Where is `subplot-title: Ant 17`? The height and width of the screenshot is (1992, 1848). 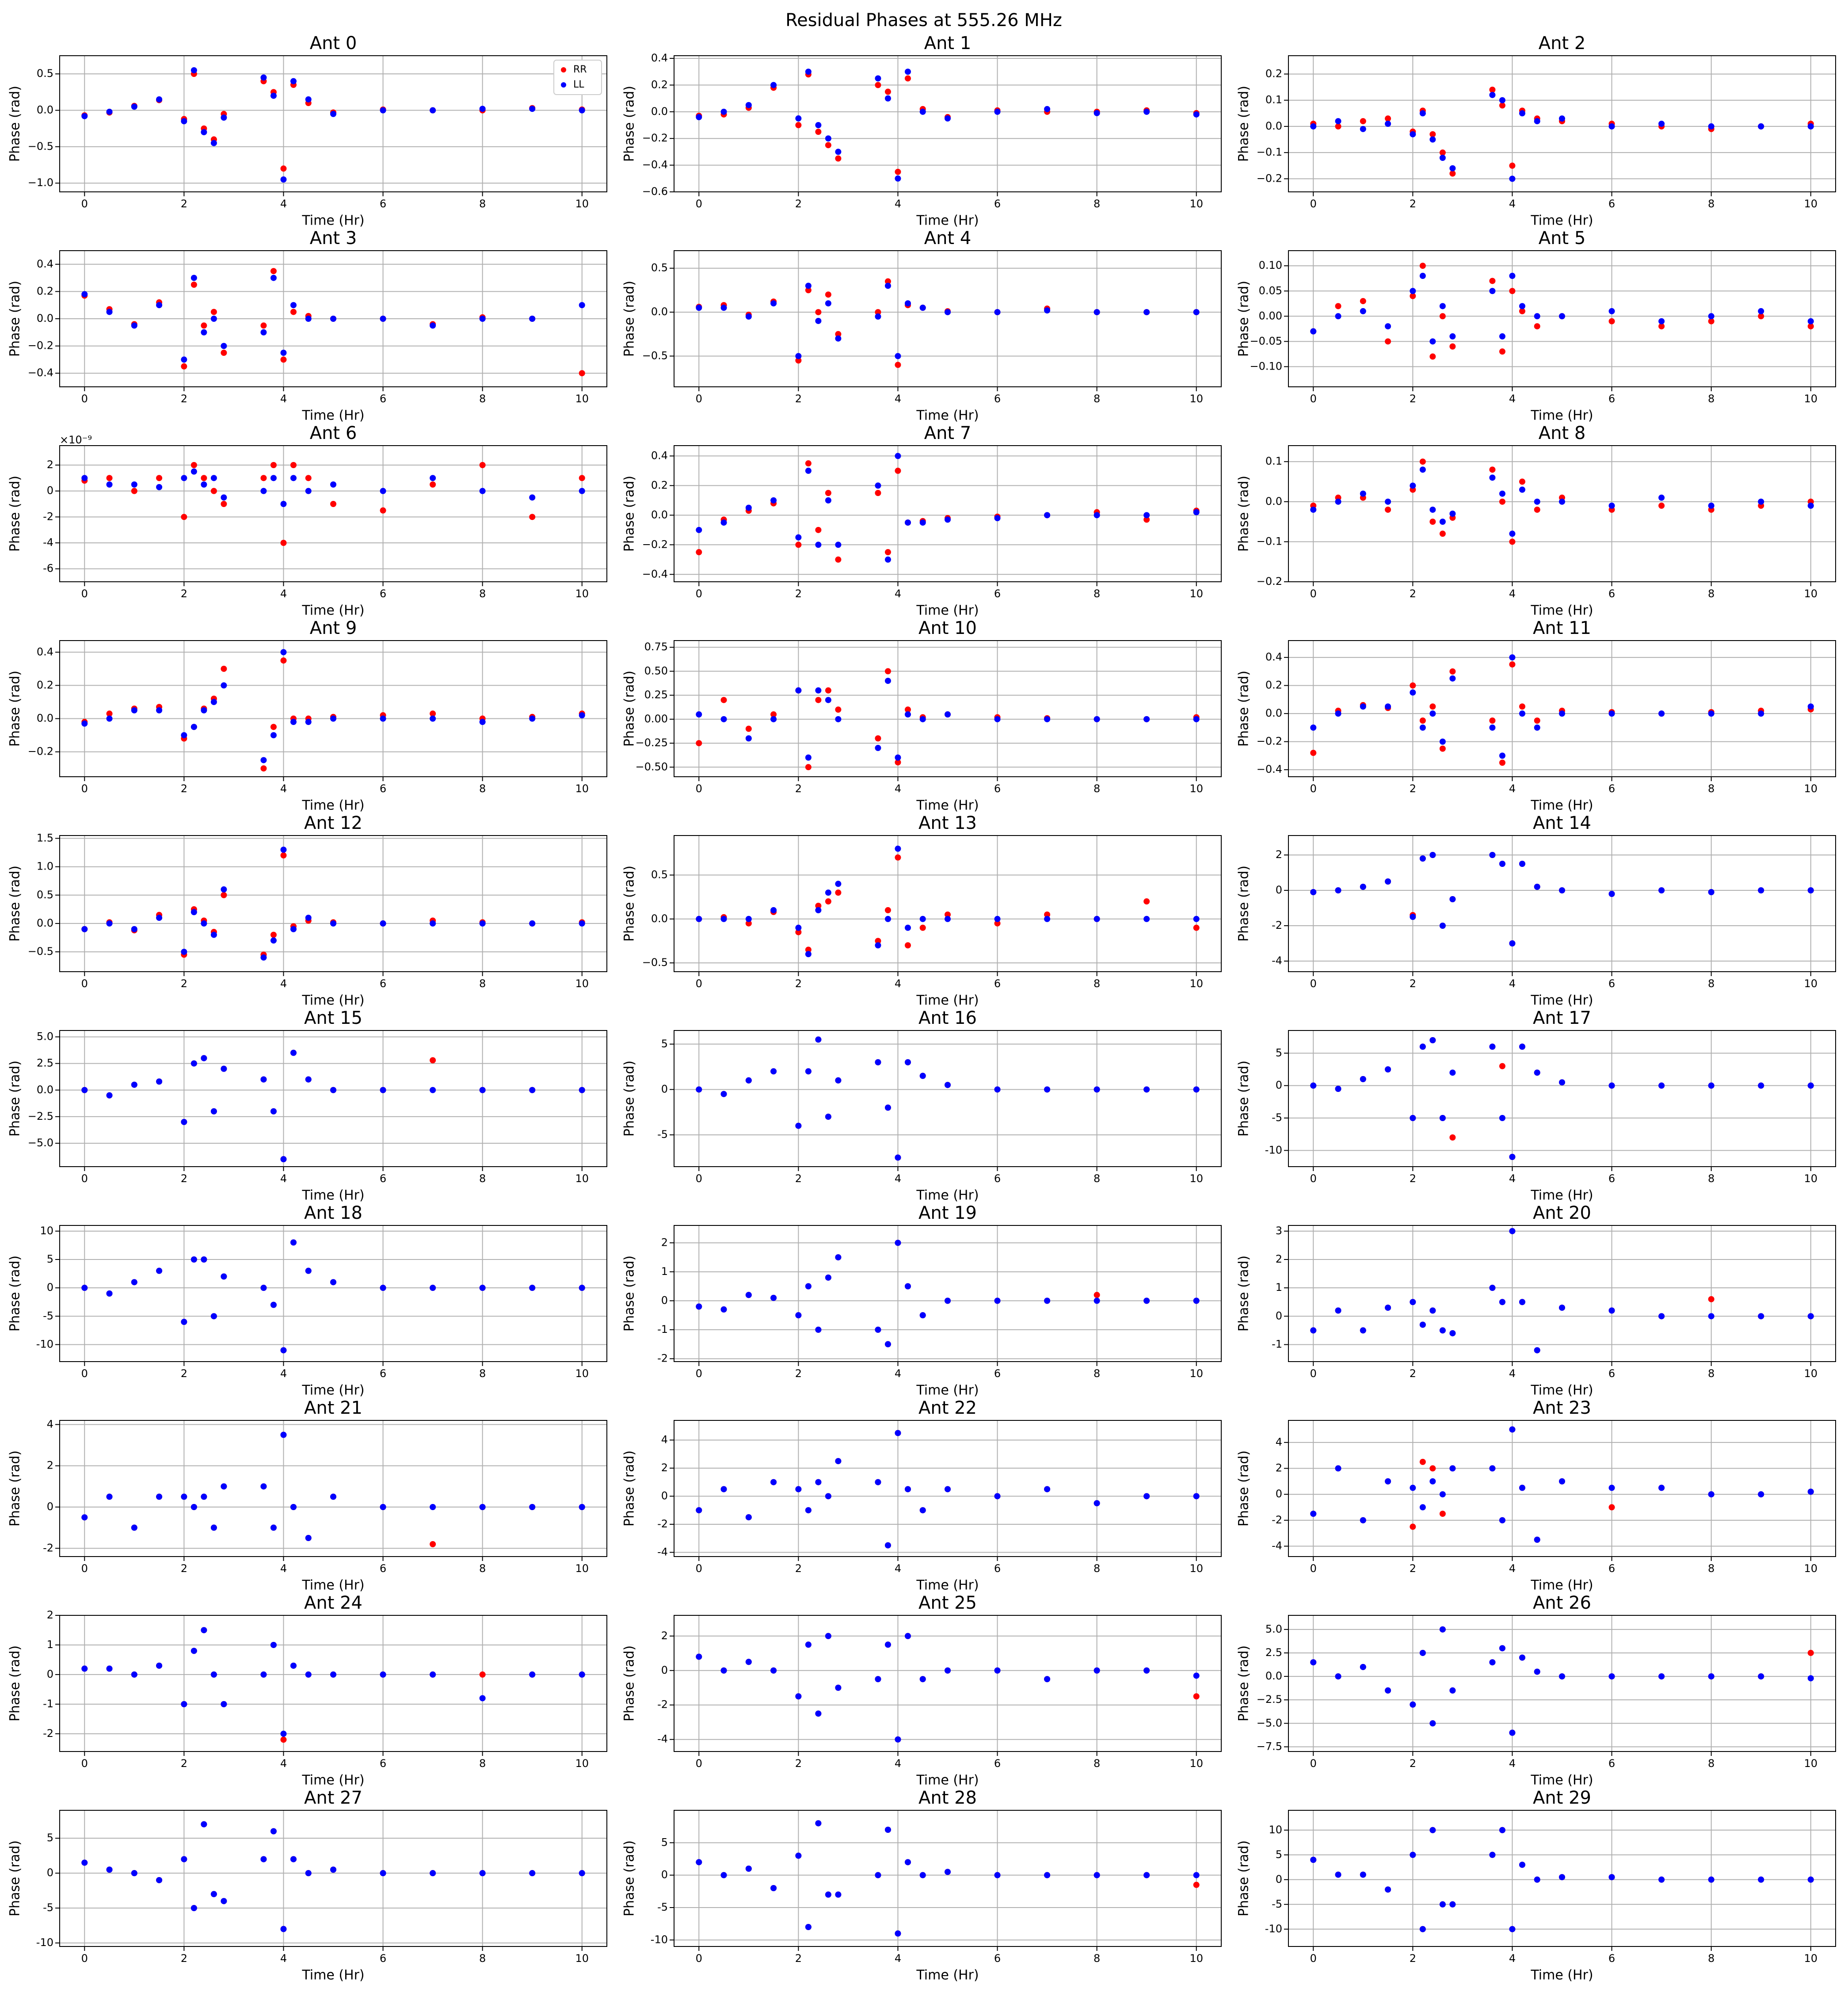
subplot-title: Ant 17 is located at coordinates (1562, 1018).